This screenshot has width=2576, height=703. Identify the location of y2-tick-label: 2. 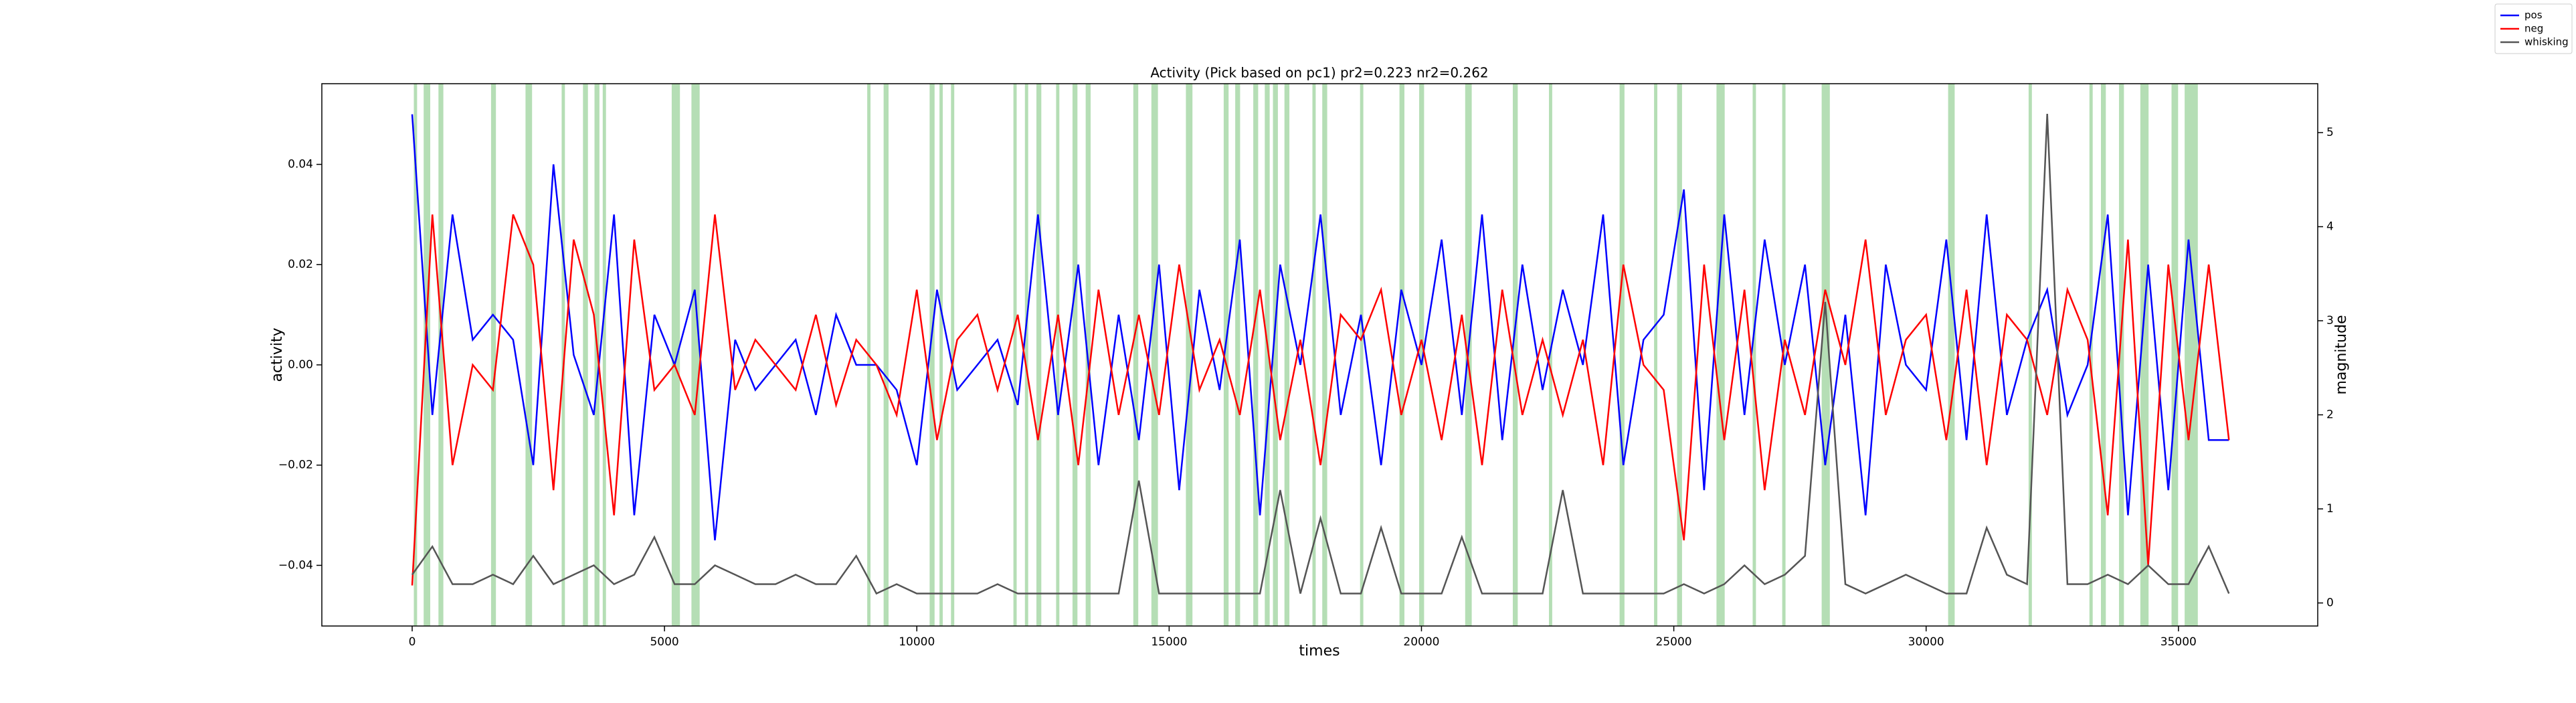
(2330, 415).